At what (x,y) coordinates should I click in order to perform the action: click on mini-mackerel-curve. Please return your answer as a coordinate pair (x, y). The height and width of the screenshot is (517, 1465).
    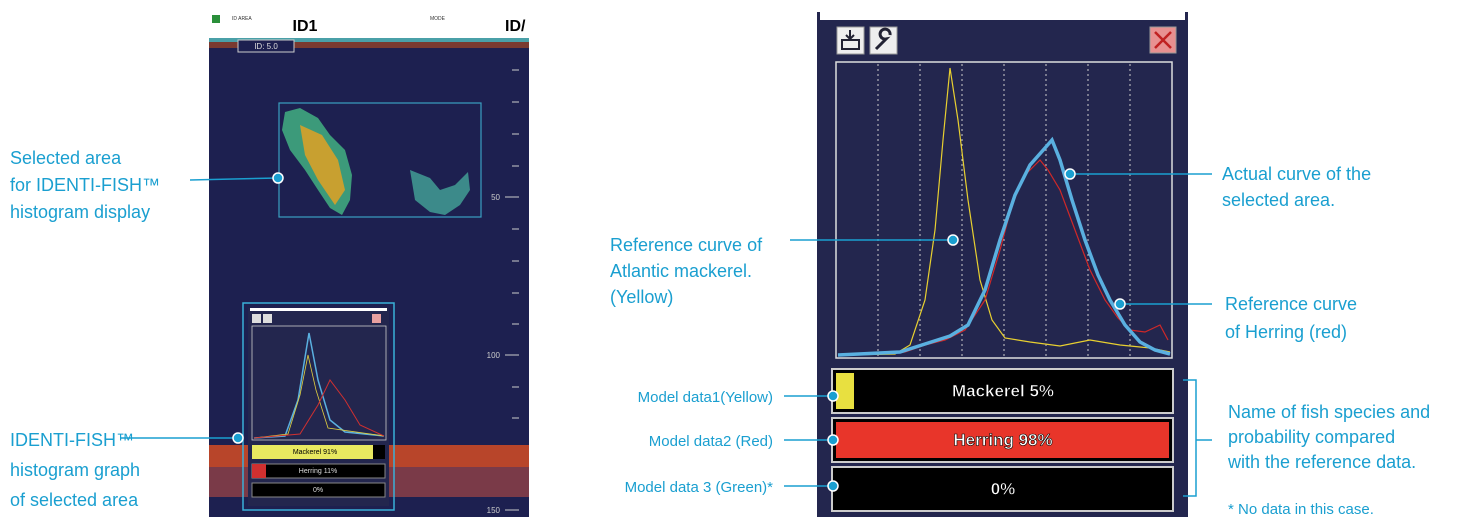
    Looking at the image, I should click on (319, 396).